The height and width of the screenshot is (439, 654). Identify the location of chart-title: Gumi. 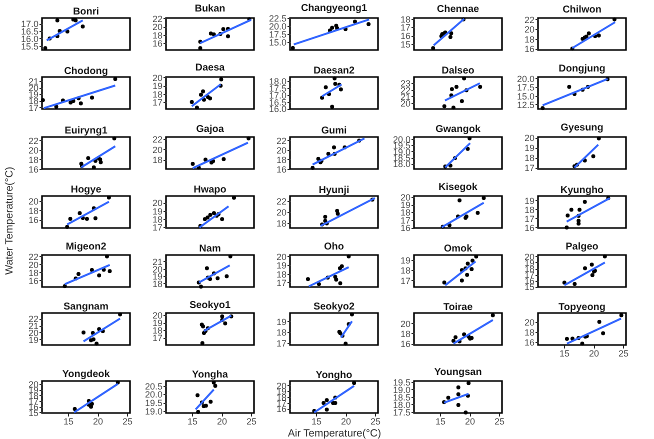
(334, 130).